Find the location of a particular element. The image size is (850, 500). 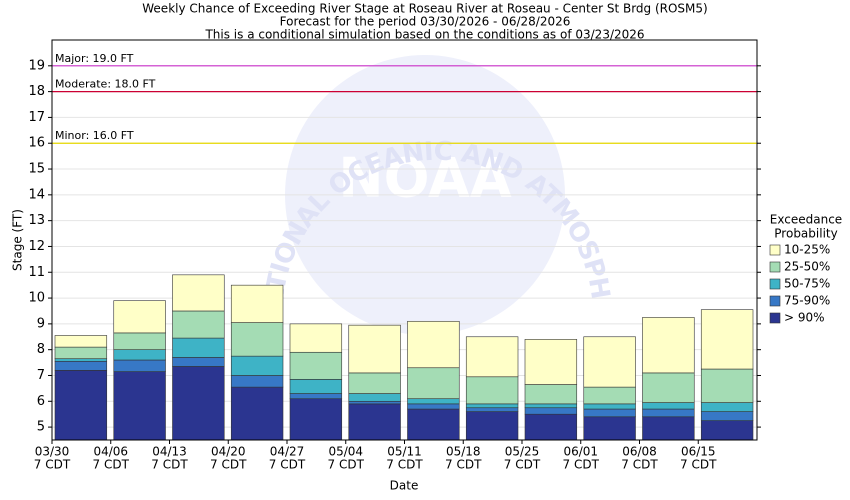

y-tick-label: 16 is located at coordinates (36, 143).